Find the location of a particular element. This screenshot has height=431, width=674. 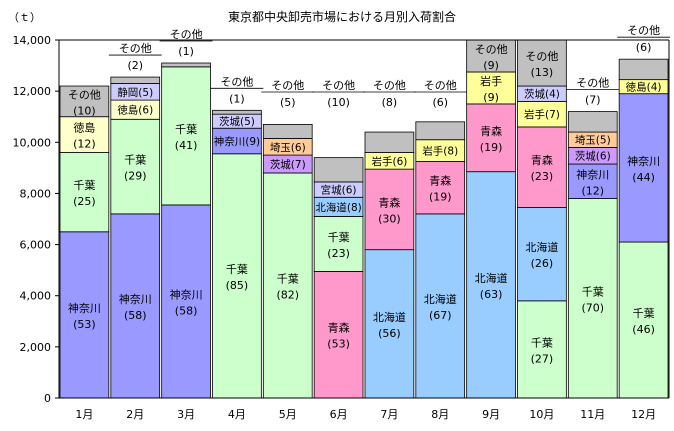

segment-percent: (44) is located at coordinates (643, 177).